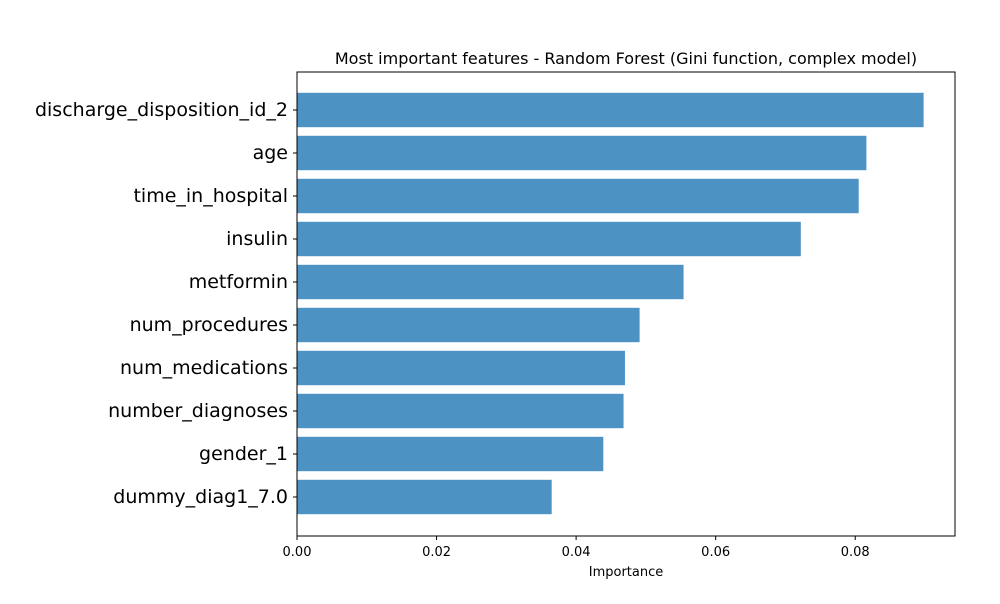 This screenshot has height=604, width=1000. Describe the element at coordinates (270, 153) in the screenshot. I see `y-tick-label-1: age` at that location.